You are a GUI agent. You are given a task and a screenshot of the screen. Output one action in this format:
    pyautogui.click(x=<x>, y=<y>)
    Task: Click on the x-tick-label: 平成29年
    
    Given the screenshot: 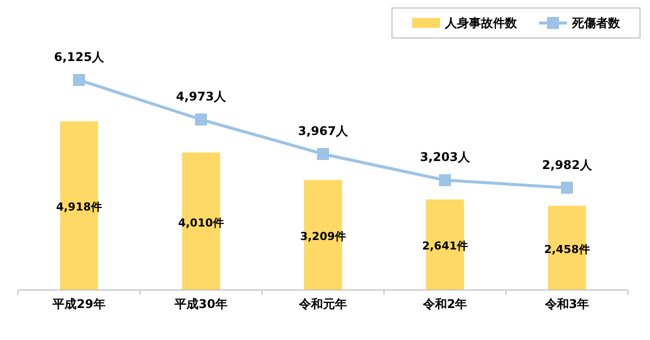 What is the action you would take?
    pyautogui.click(x=79, y=304)
    